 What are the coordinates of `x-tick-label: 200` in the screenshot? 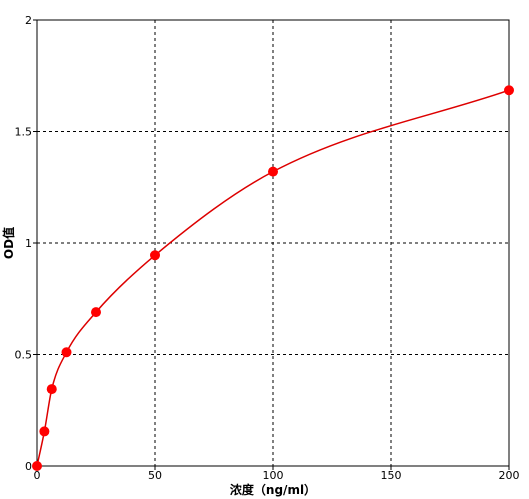 It's located at (509, 475).